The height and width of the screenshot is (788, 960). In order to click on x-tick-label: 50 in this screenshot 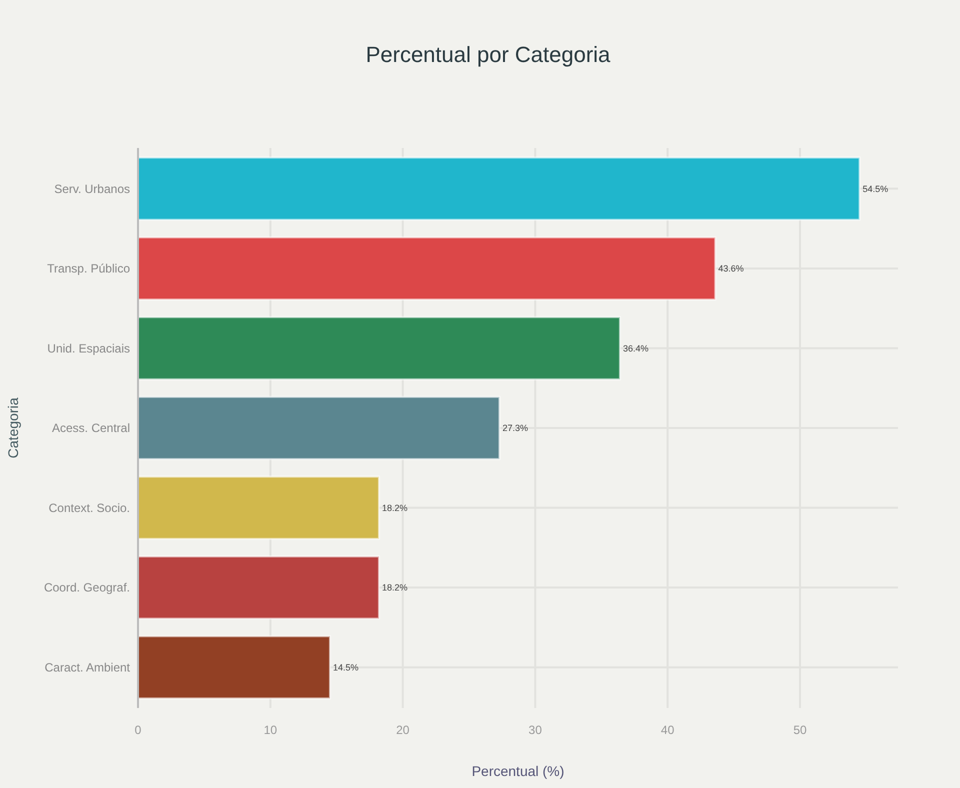, I will do `click(800, 730)`.